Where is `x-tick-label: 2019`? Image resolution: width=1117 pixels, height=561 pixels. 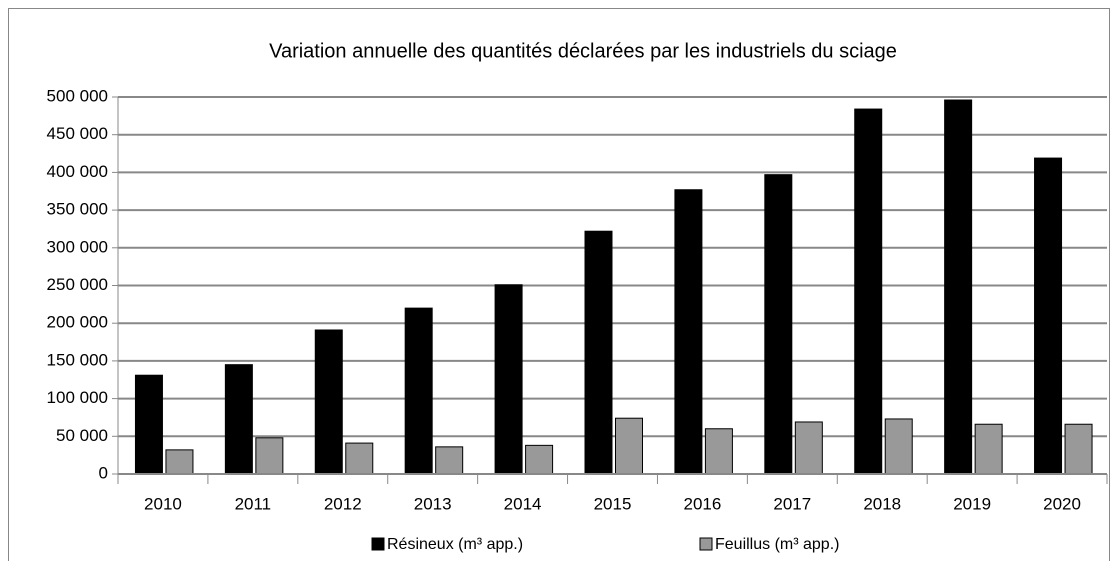 x-tick-label: 2019 is located at coordinates (972, 503).